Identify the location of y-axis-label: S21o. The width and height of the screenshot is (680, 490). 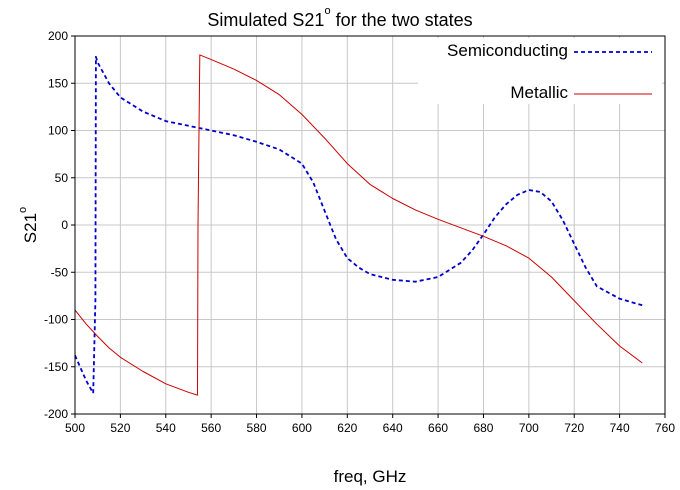
(28, 225).